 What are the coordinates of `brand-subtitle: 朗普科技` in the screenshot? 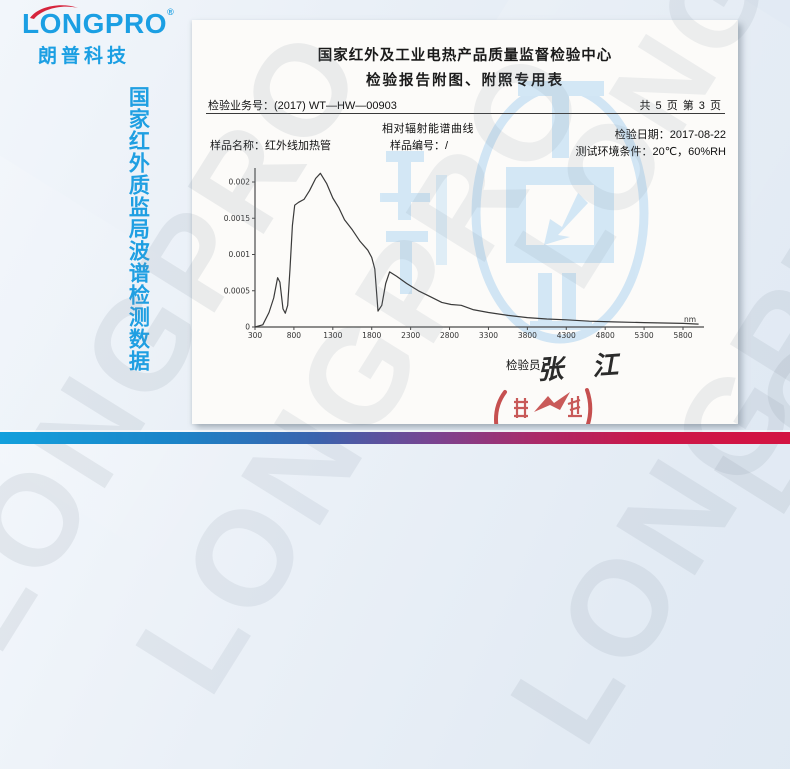 It's located at (84, 56).